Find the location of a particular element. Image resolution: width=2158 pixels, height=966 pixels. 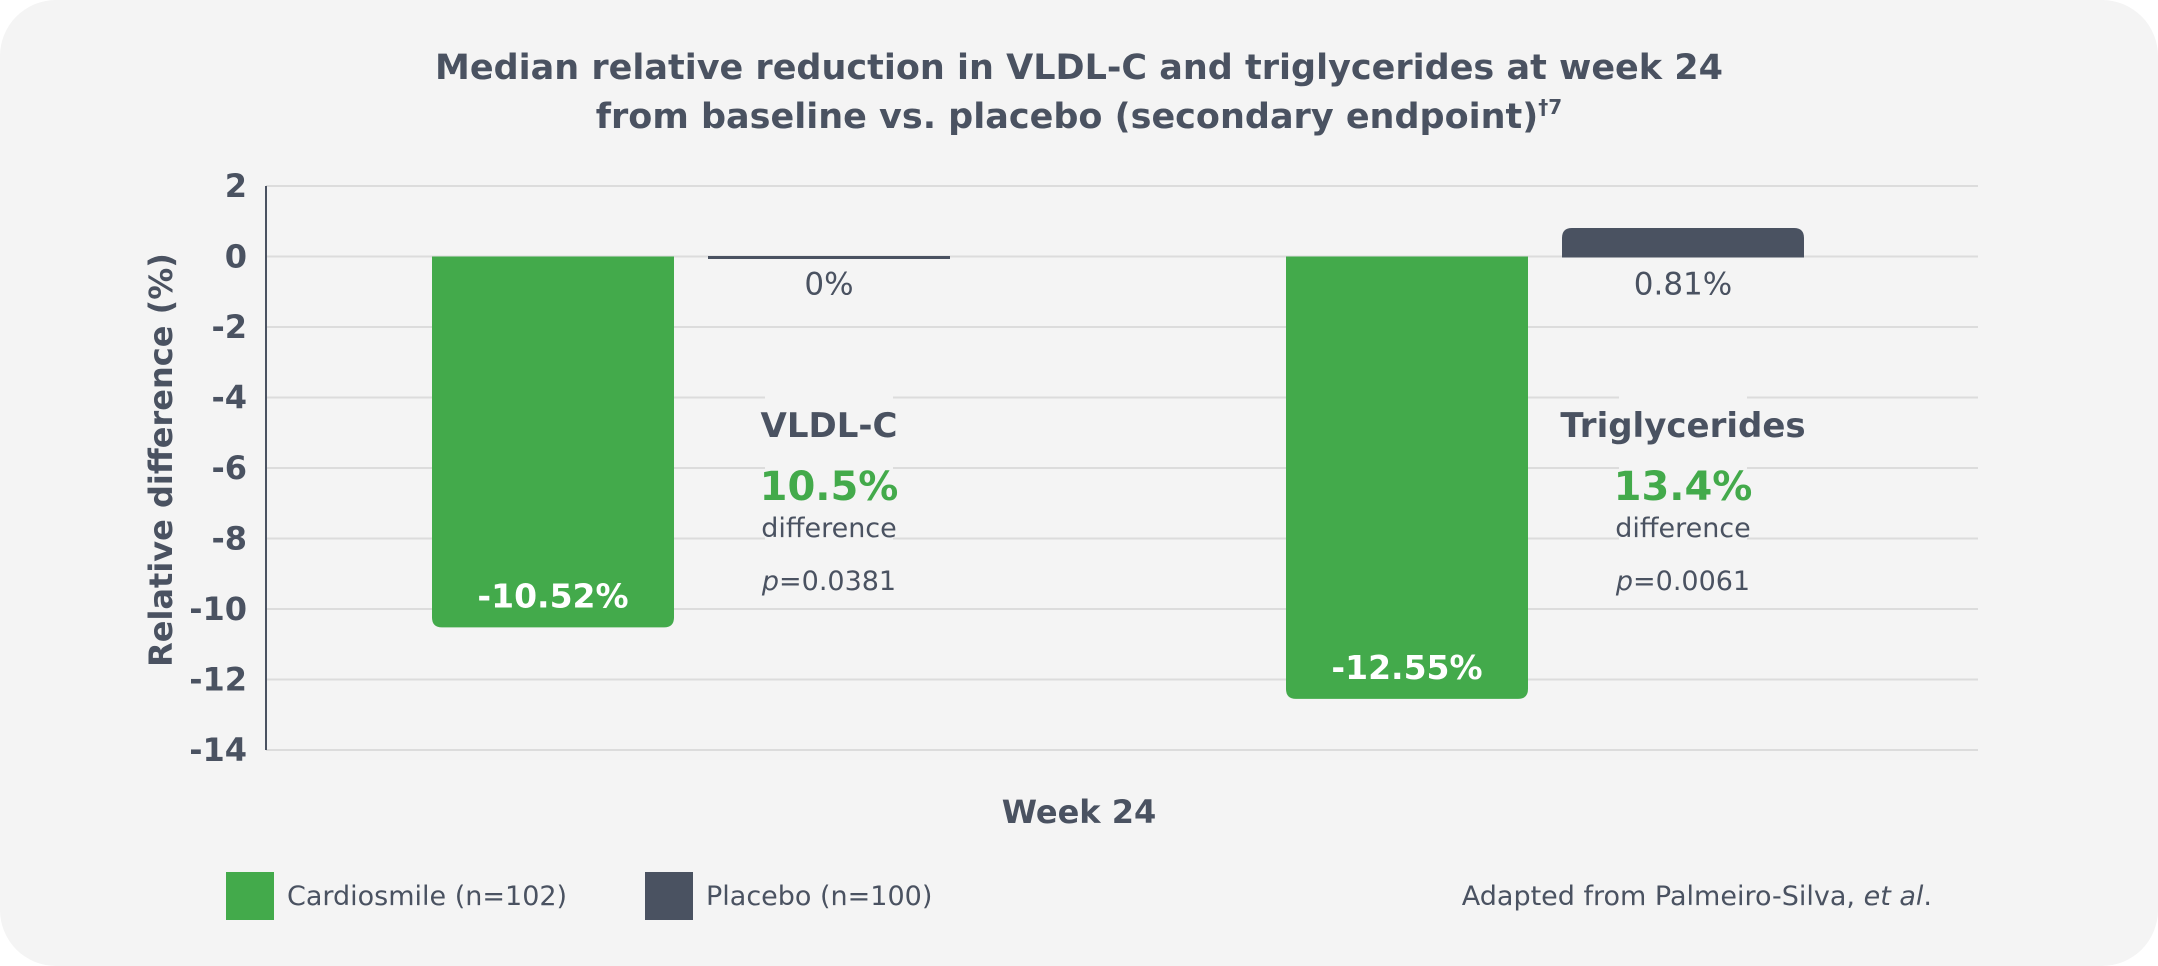

bar-placebo is located at coordinates (1683, 242).